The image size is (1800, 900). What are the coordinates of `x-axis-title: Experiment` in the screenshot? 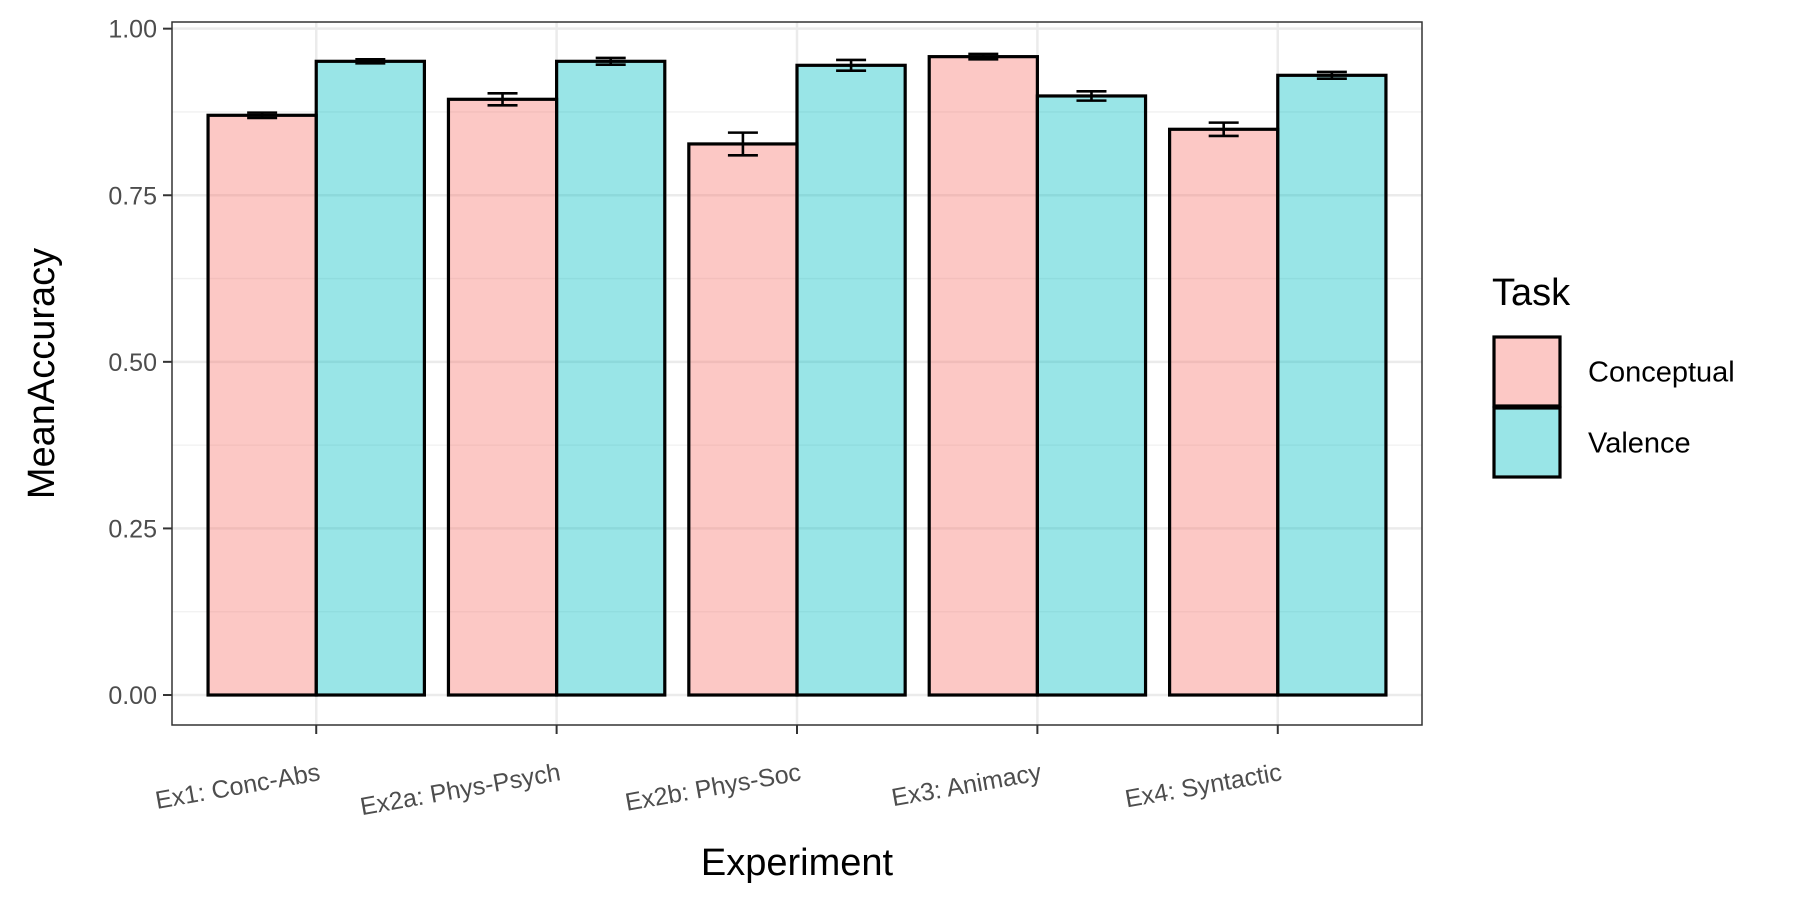 It's located at (797, 863).